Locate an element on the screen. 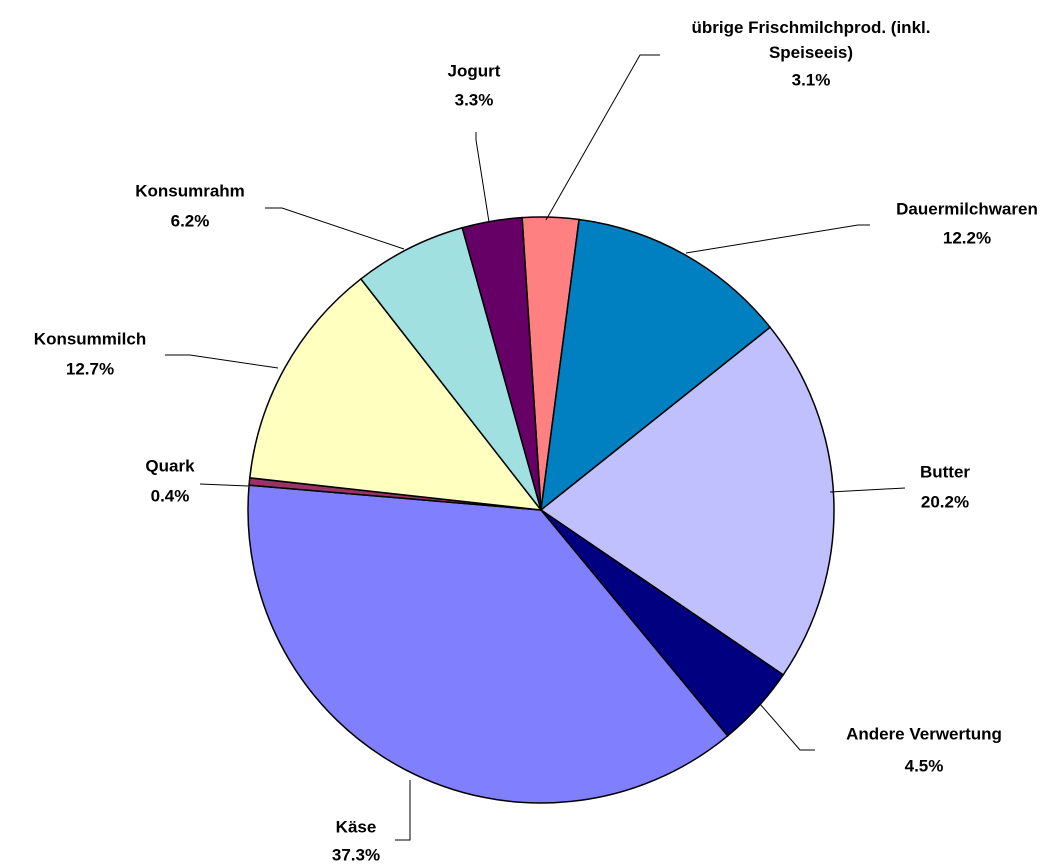 Image resolution: width=1064 pixels, height=868 pixels. slice-label: Dauermilchwaren is located at coordinates (967, 208).